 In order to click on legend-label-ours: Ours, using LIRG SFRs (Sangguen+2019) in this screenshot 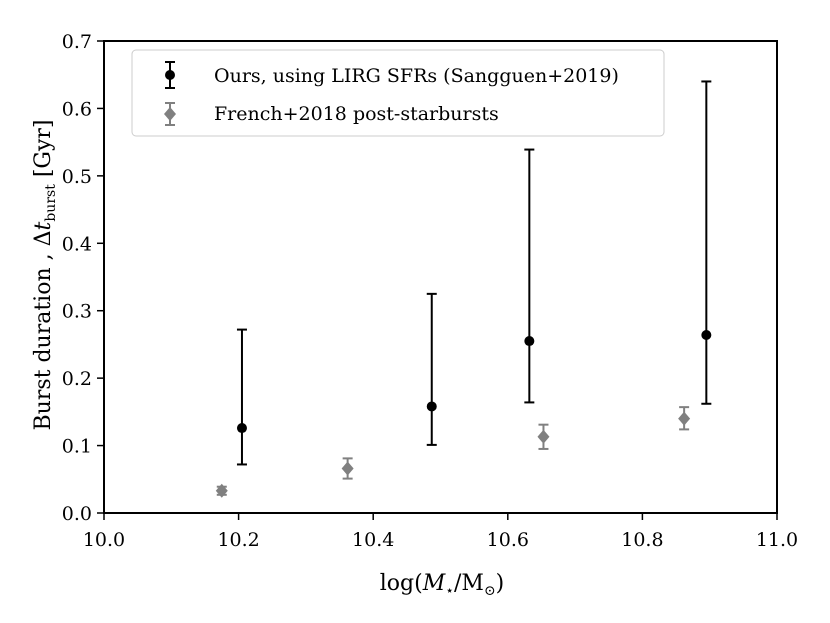, I will do `click(416, 76)`.